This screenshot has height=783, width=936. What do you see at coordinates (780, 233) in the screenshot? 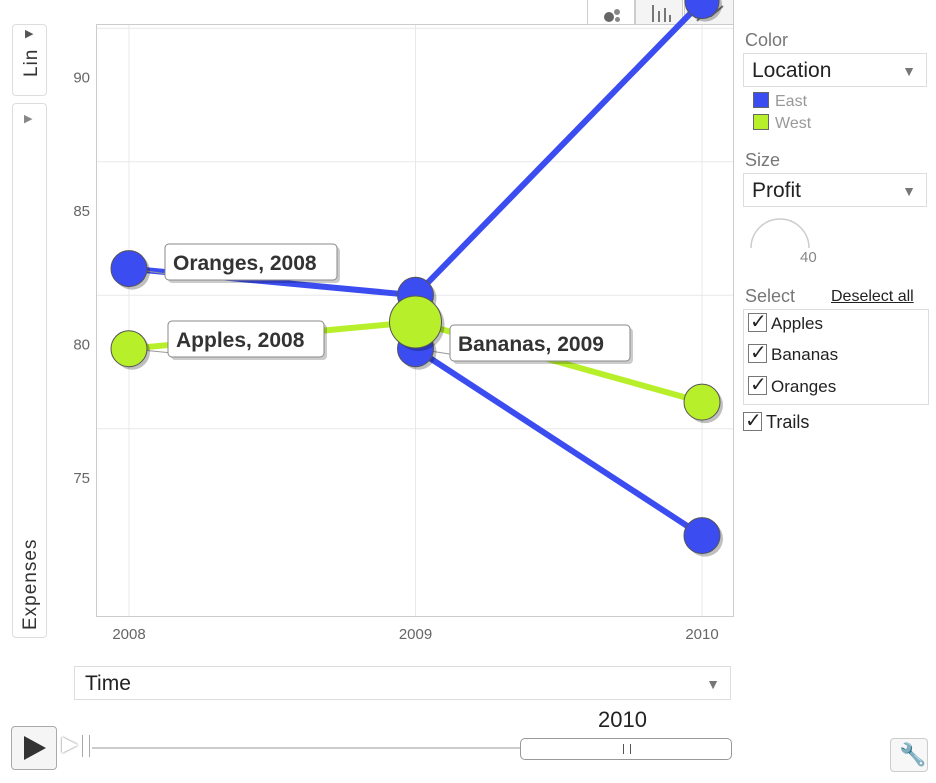
I see `size-gauge-icon` at bounding box center [780, 233].